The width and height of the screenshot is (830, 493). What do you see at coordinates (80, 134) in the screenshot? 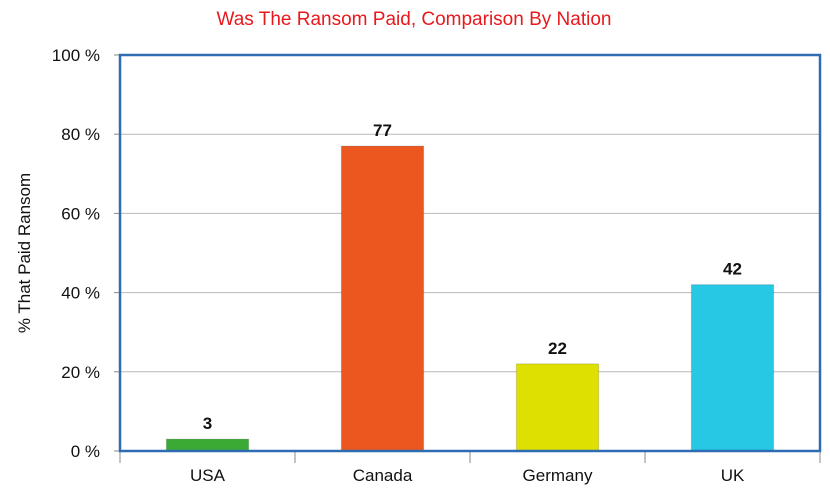
I see `y-tick-label: 80 %` at bounding box center [80, 134].